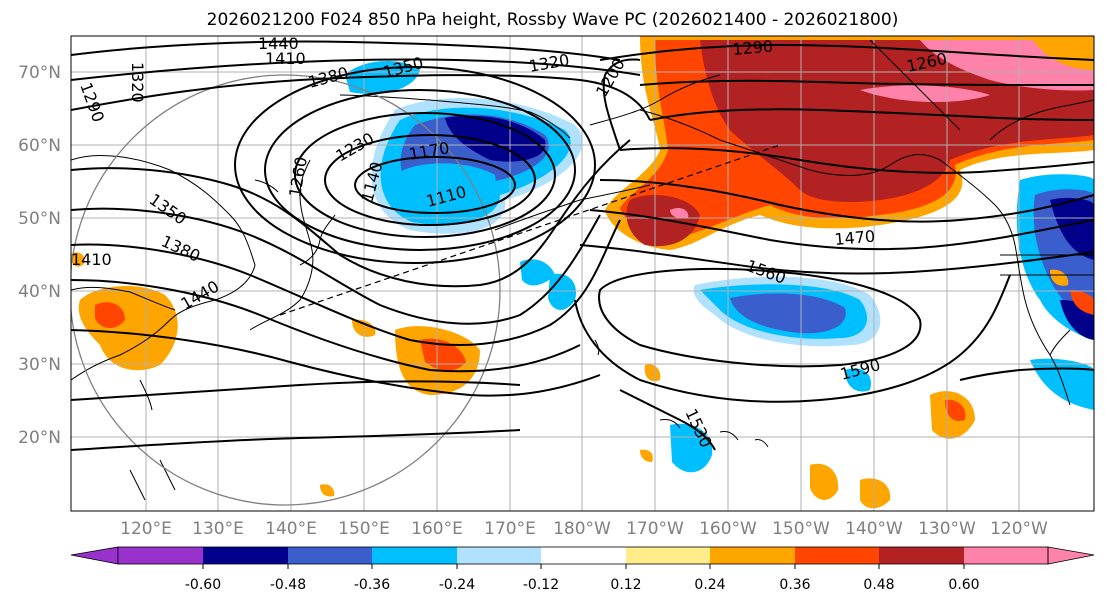  What do you see at coordinates (874, 529) in the screenshot?
I see `lon-label: 140°W` at bounding box center [874, 529].